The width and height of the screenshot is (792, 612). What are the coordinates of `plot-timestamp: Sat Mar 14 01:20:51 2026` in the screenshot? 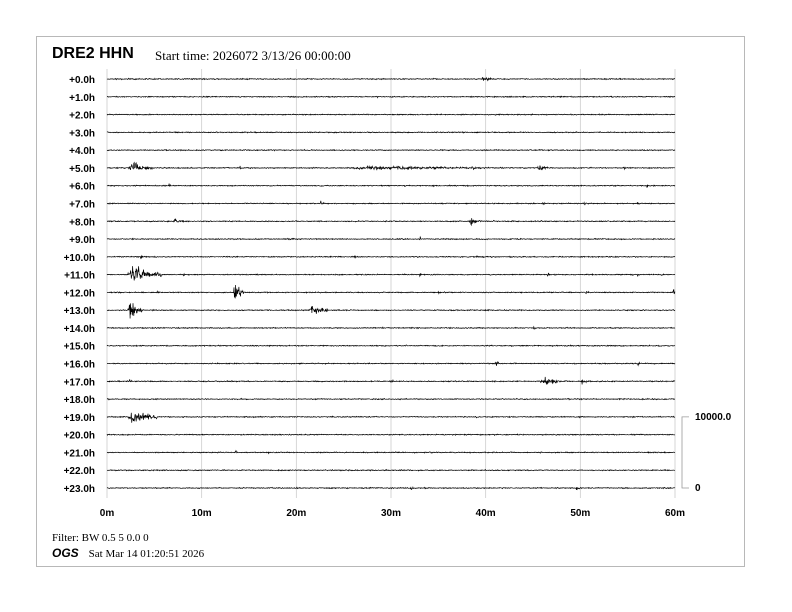 It's located at (146, 554).